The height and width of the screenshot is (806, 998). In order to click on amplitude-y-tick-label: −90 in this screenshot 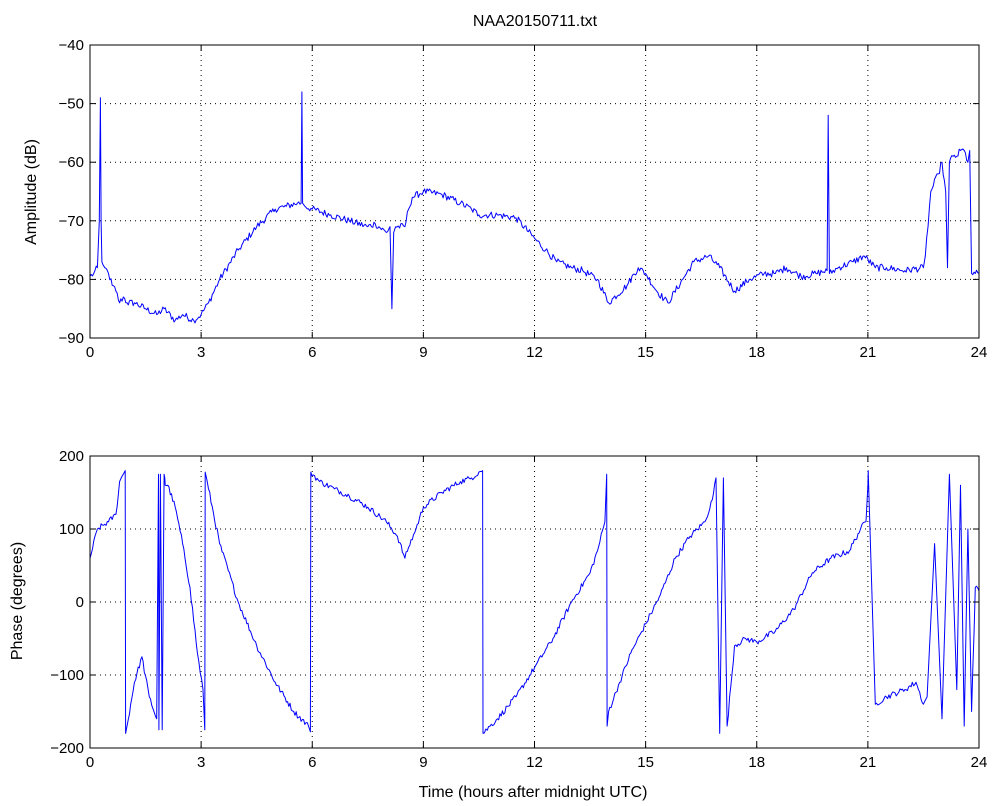, I will do `click(71, 338)`.